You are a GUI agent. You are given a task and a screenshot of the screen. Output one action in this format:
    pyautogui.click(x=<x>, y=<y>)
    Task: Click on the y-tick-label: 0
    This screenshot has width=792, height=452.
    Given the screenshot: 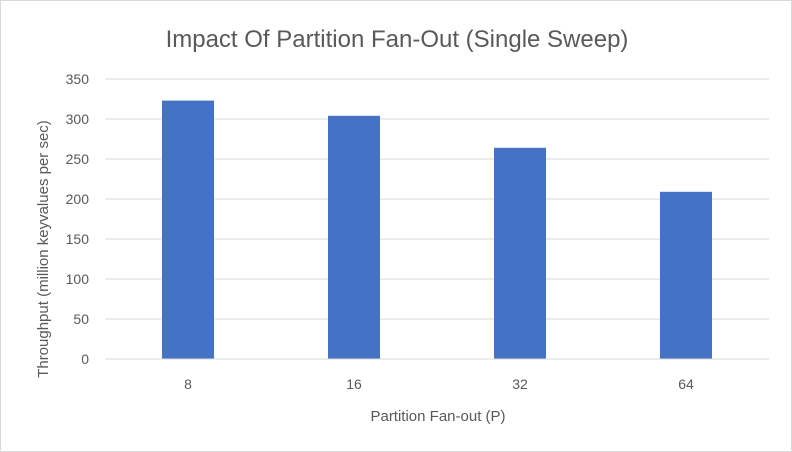 What is the action you would take?
    pyautogui.click(x=85, y=359)
    